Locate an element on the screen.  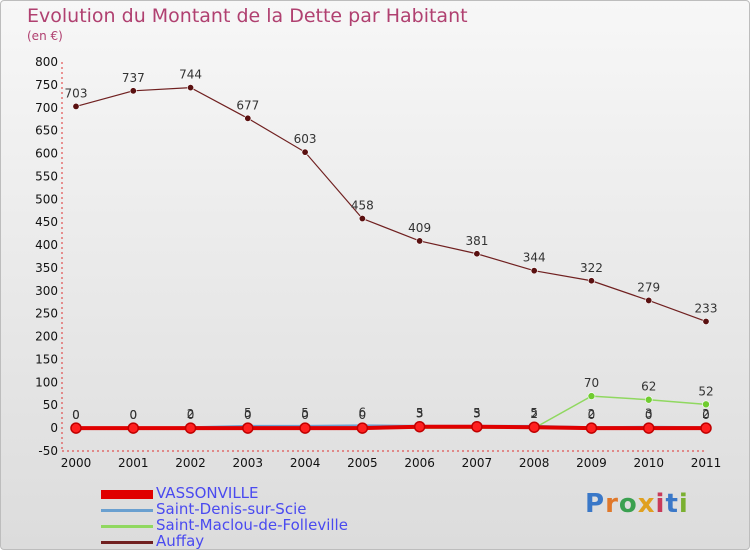
data-label: 70 is located at coordinates (591, 383).